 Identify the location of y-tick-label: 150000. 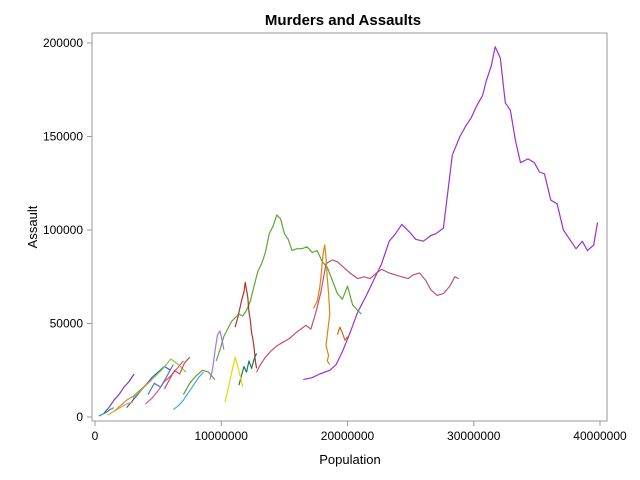
(63, 137).